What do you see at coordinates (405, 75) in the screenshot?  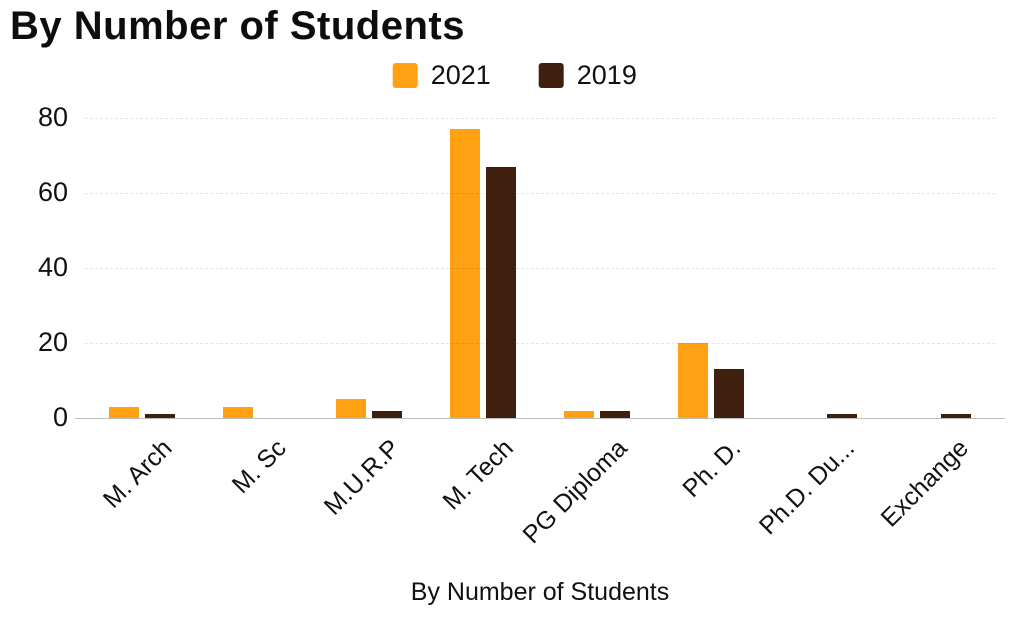 I see `legend-swatch-2021` at bounding box center [405, 75].